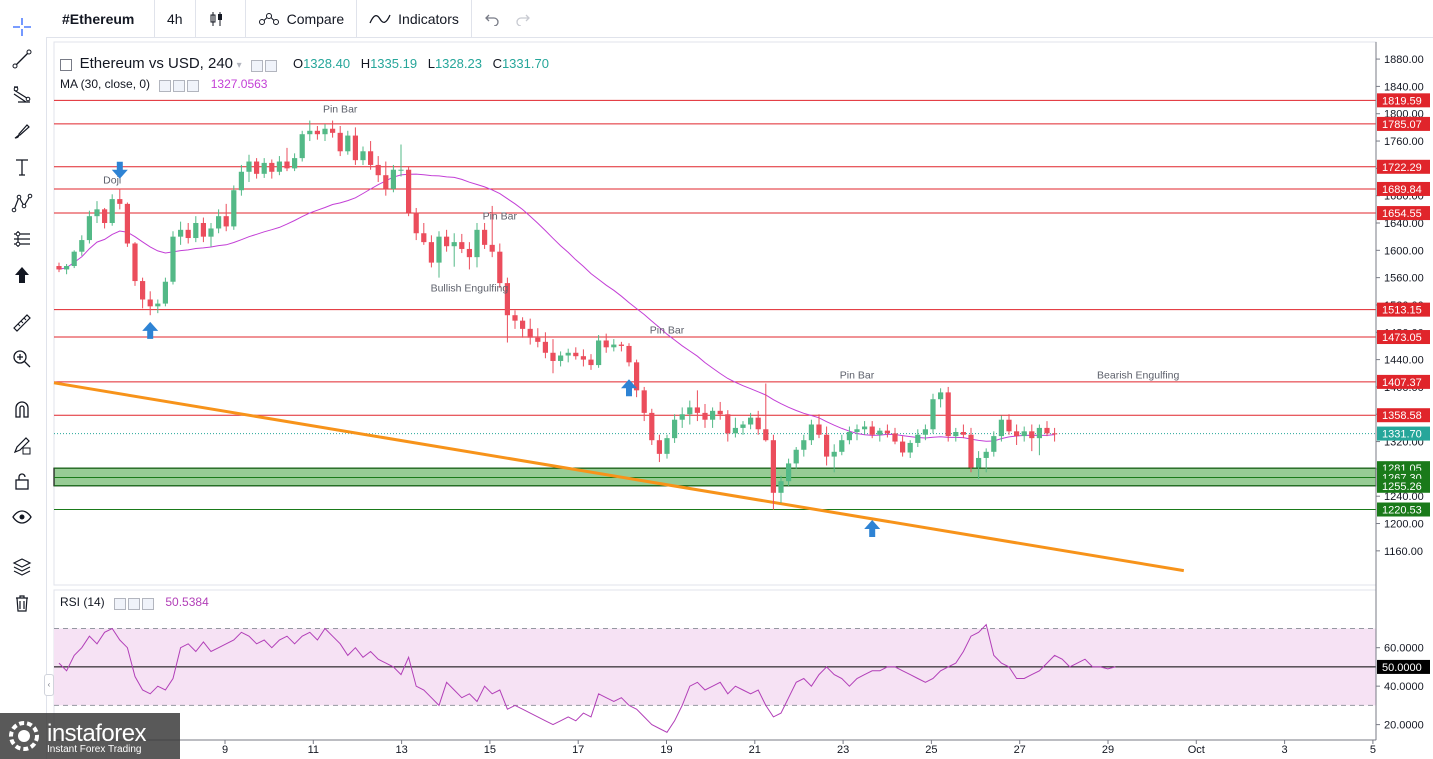 The width and height of the screenshot is (1433, 759). I want to click on support-zone-rect, so click(715, 477).